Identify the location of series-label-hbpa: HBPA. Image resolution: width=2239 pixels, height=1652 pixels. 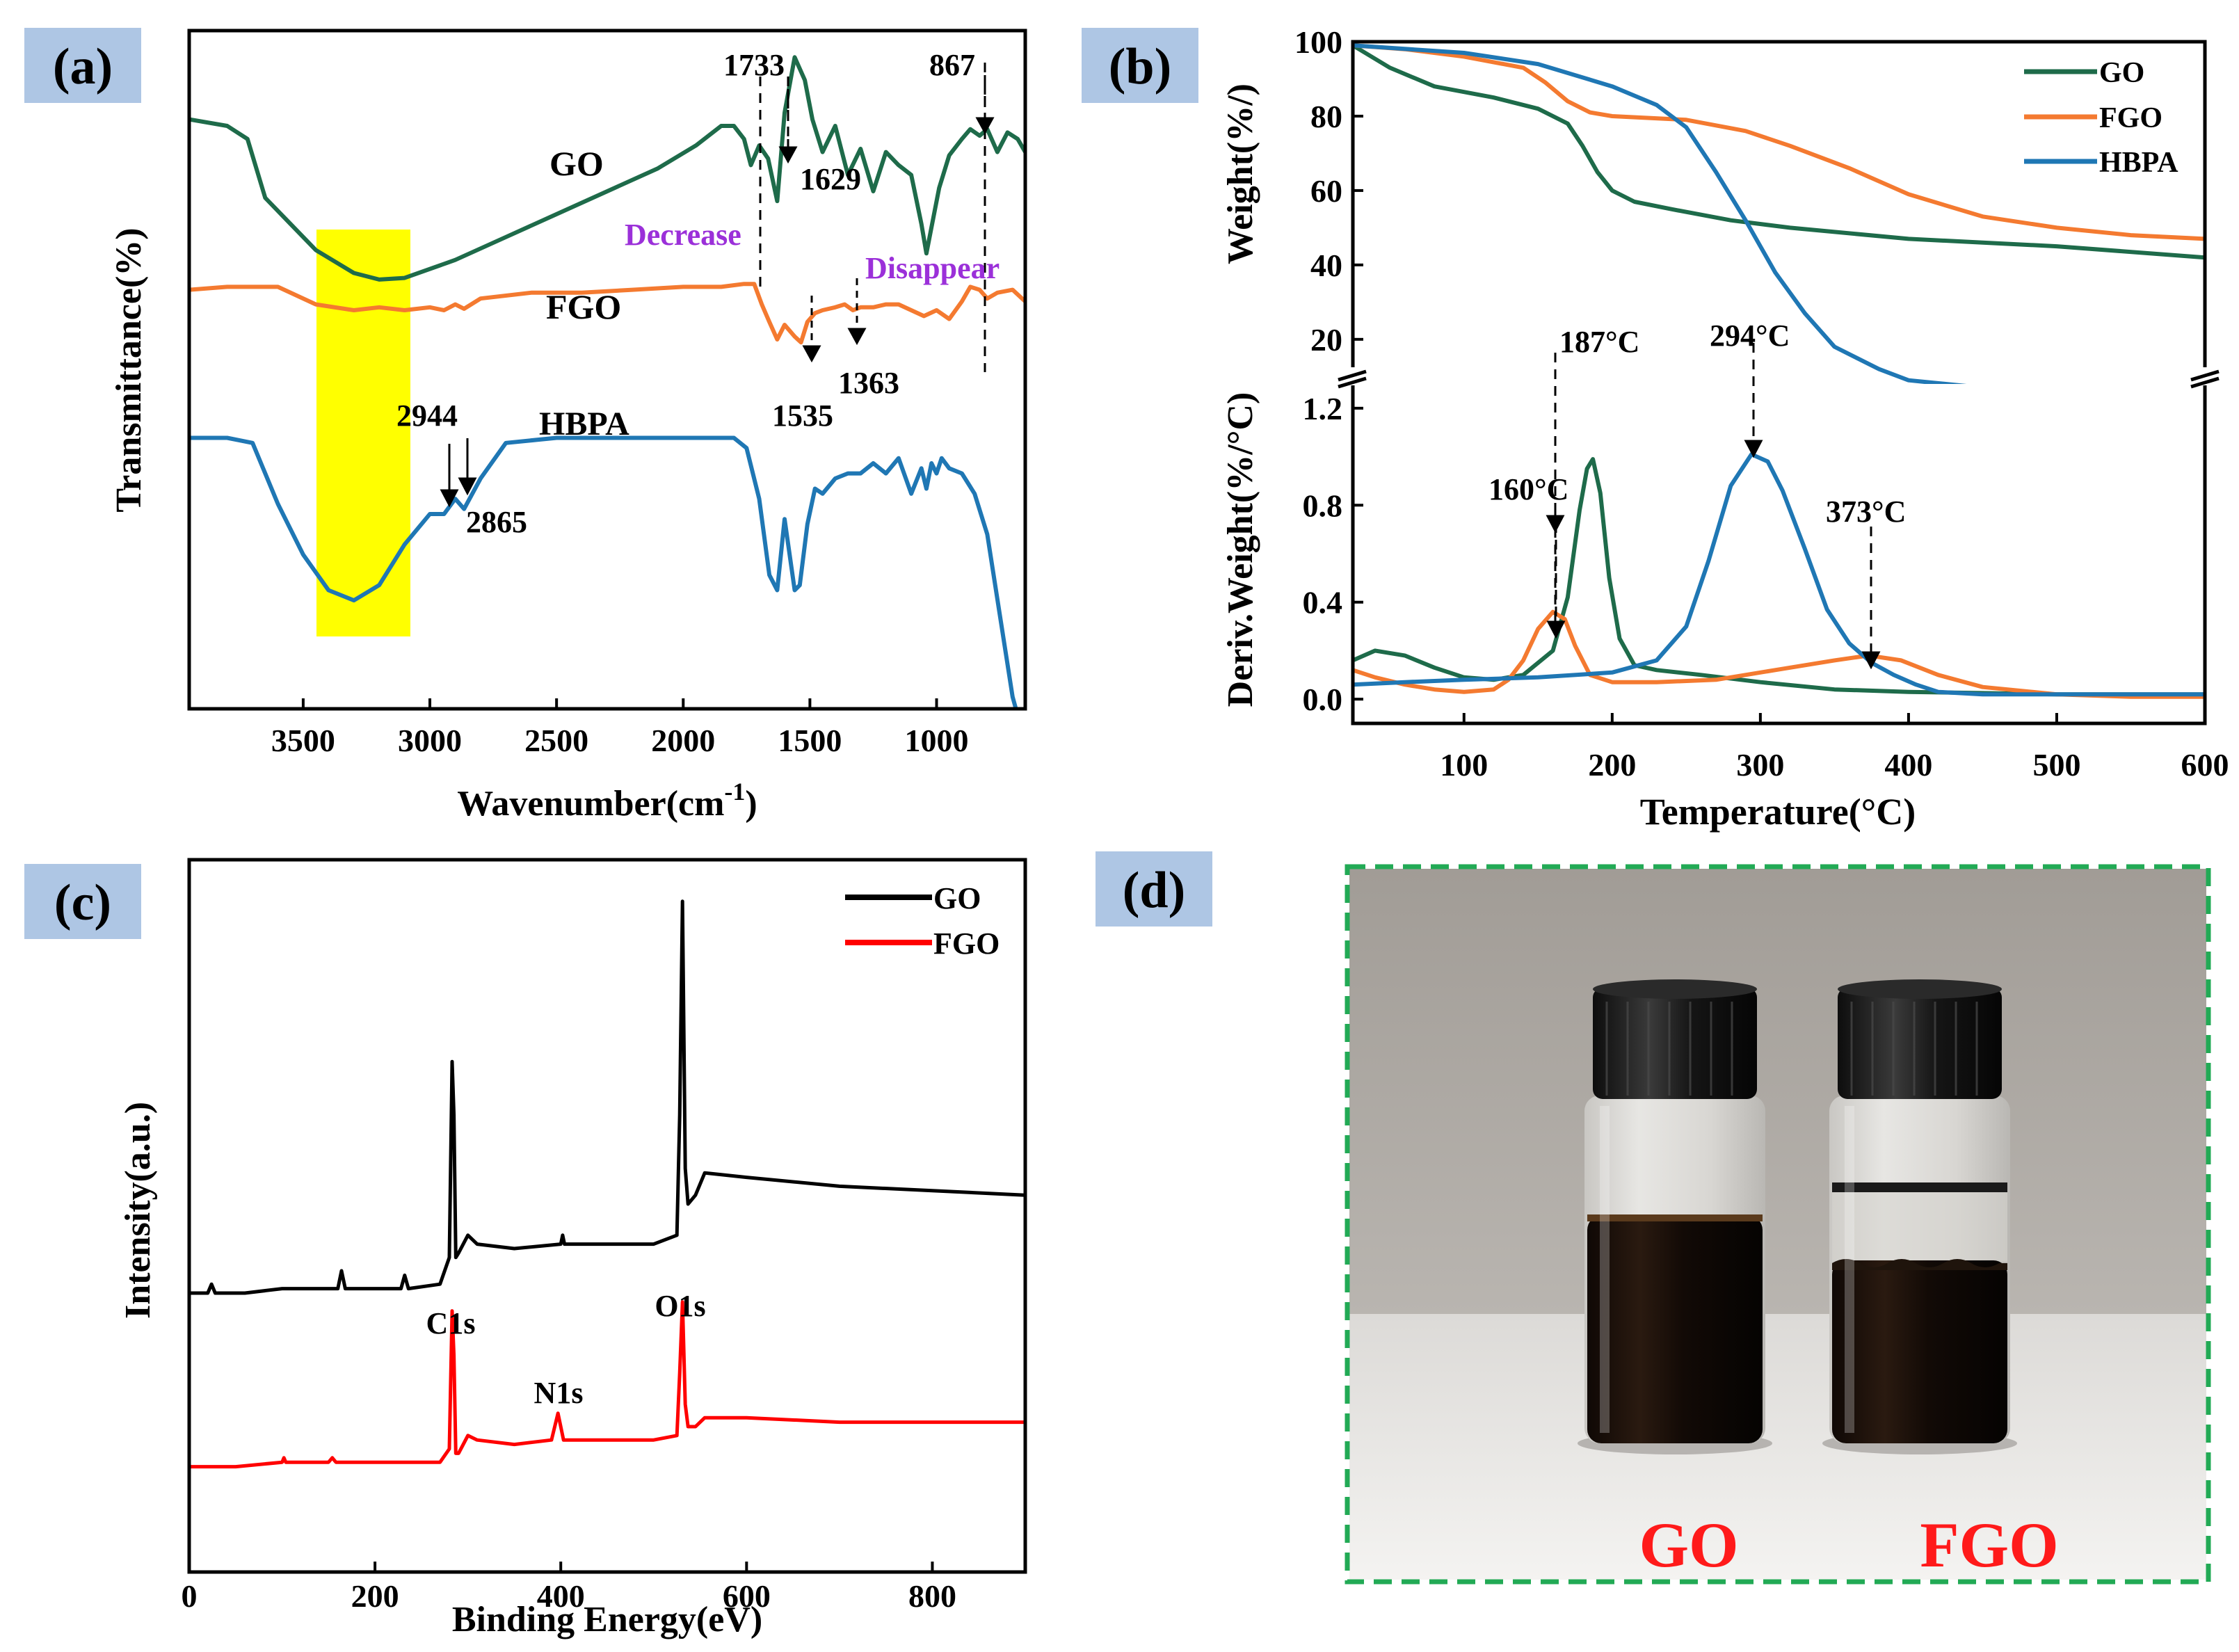
(584, 424).